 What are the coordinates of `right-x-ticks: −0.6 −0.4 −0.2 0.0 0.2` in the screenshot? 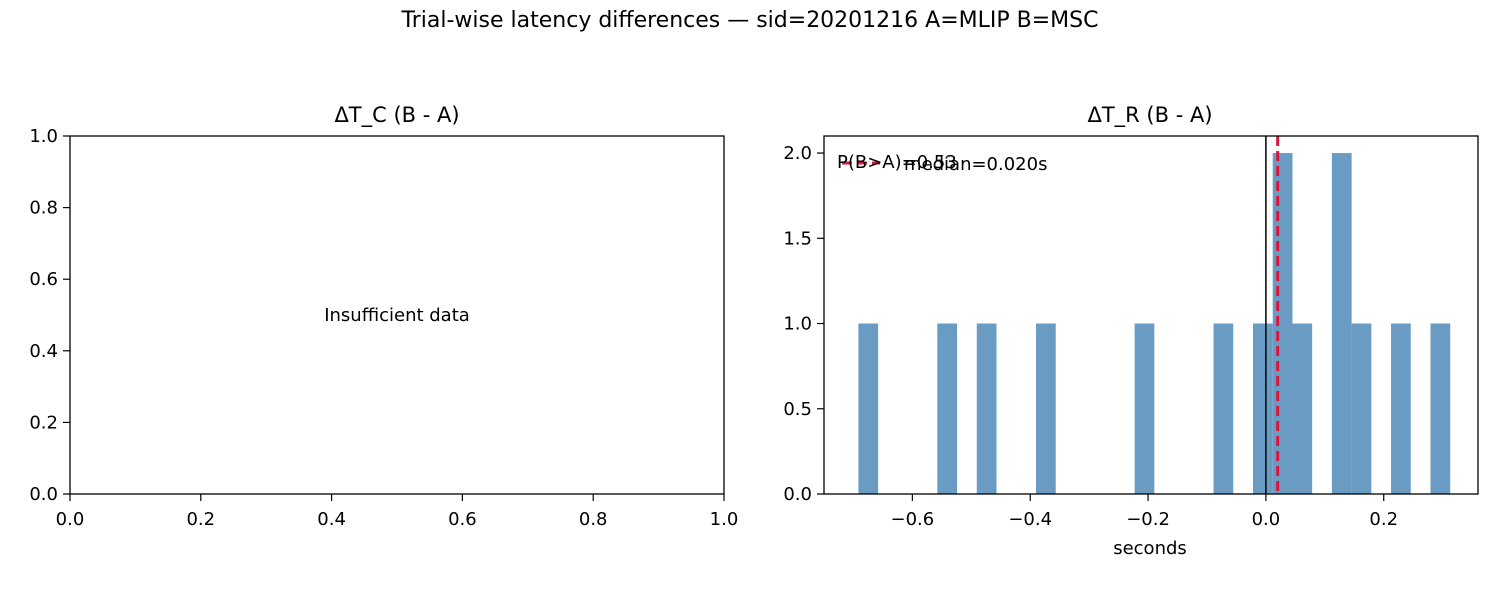 It's located at (1144, 512).